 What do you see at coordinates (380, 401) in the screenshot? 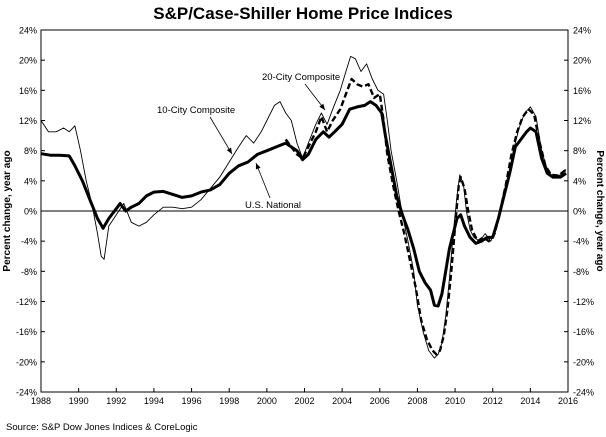
I see `x-tick-label: 2006` at bounding box center [380, 401].